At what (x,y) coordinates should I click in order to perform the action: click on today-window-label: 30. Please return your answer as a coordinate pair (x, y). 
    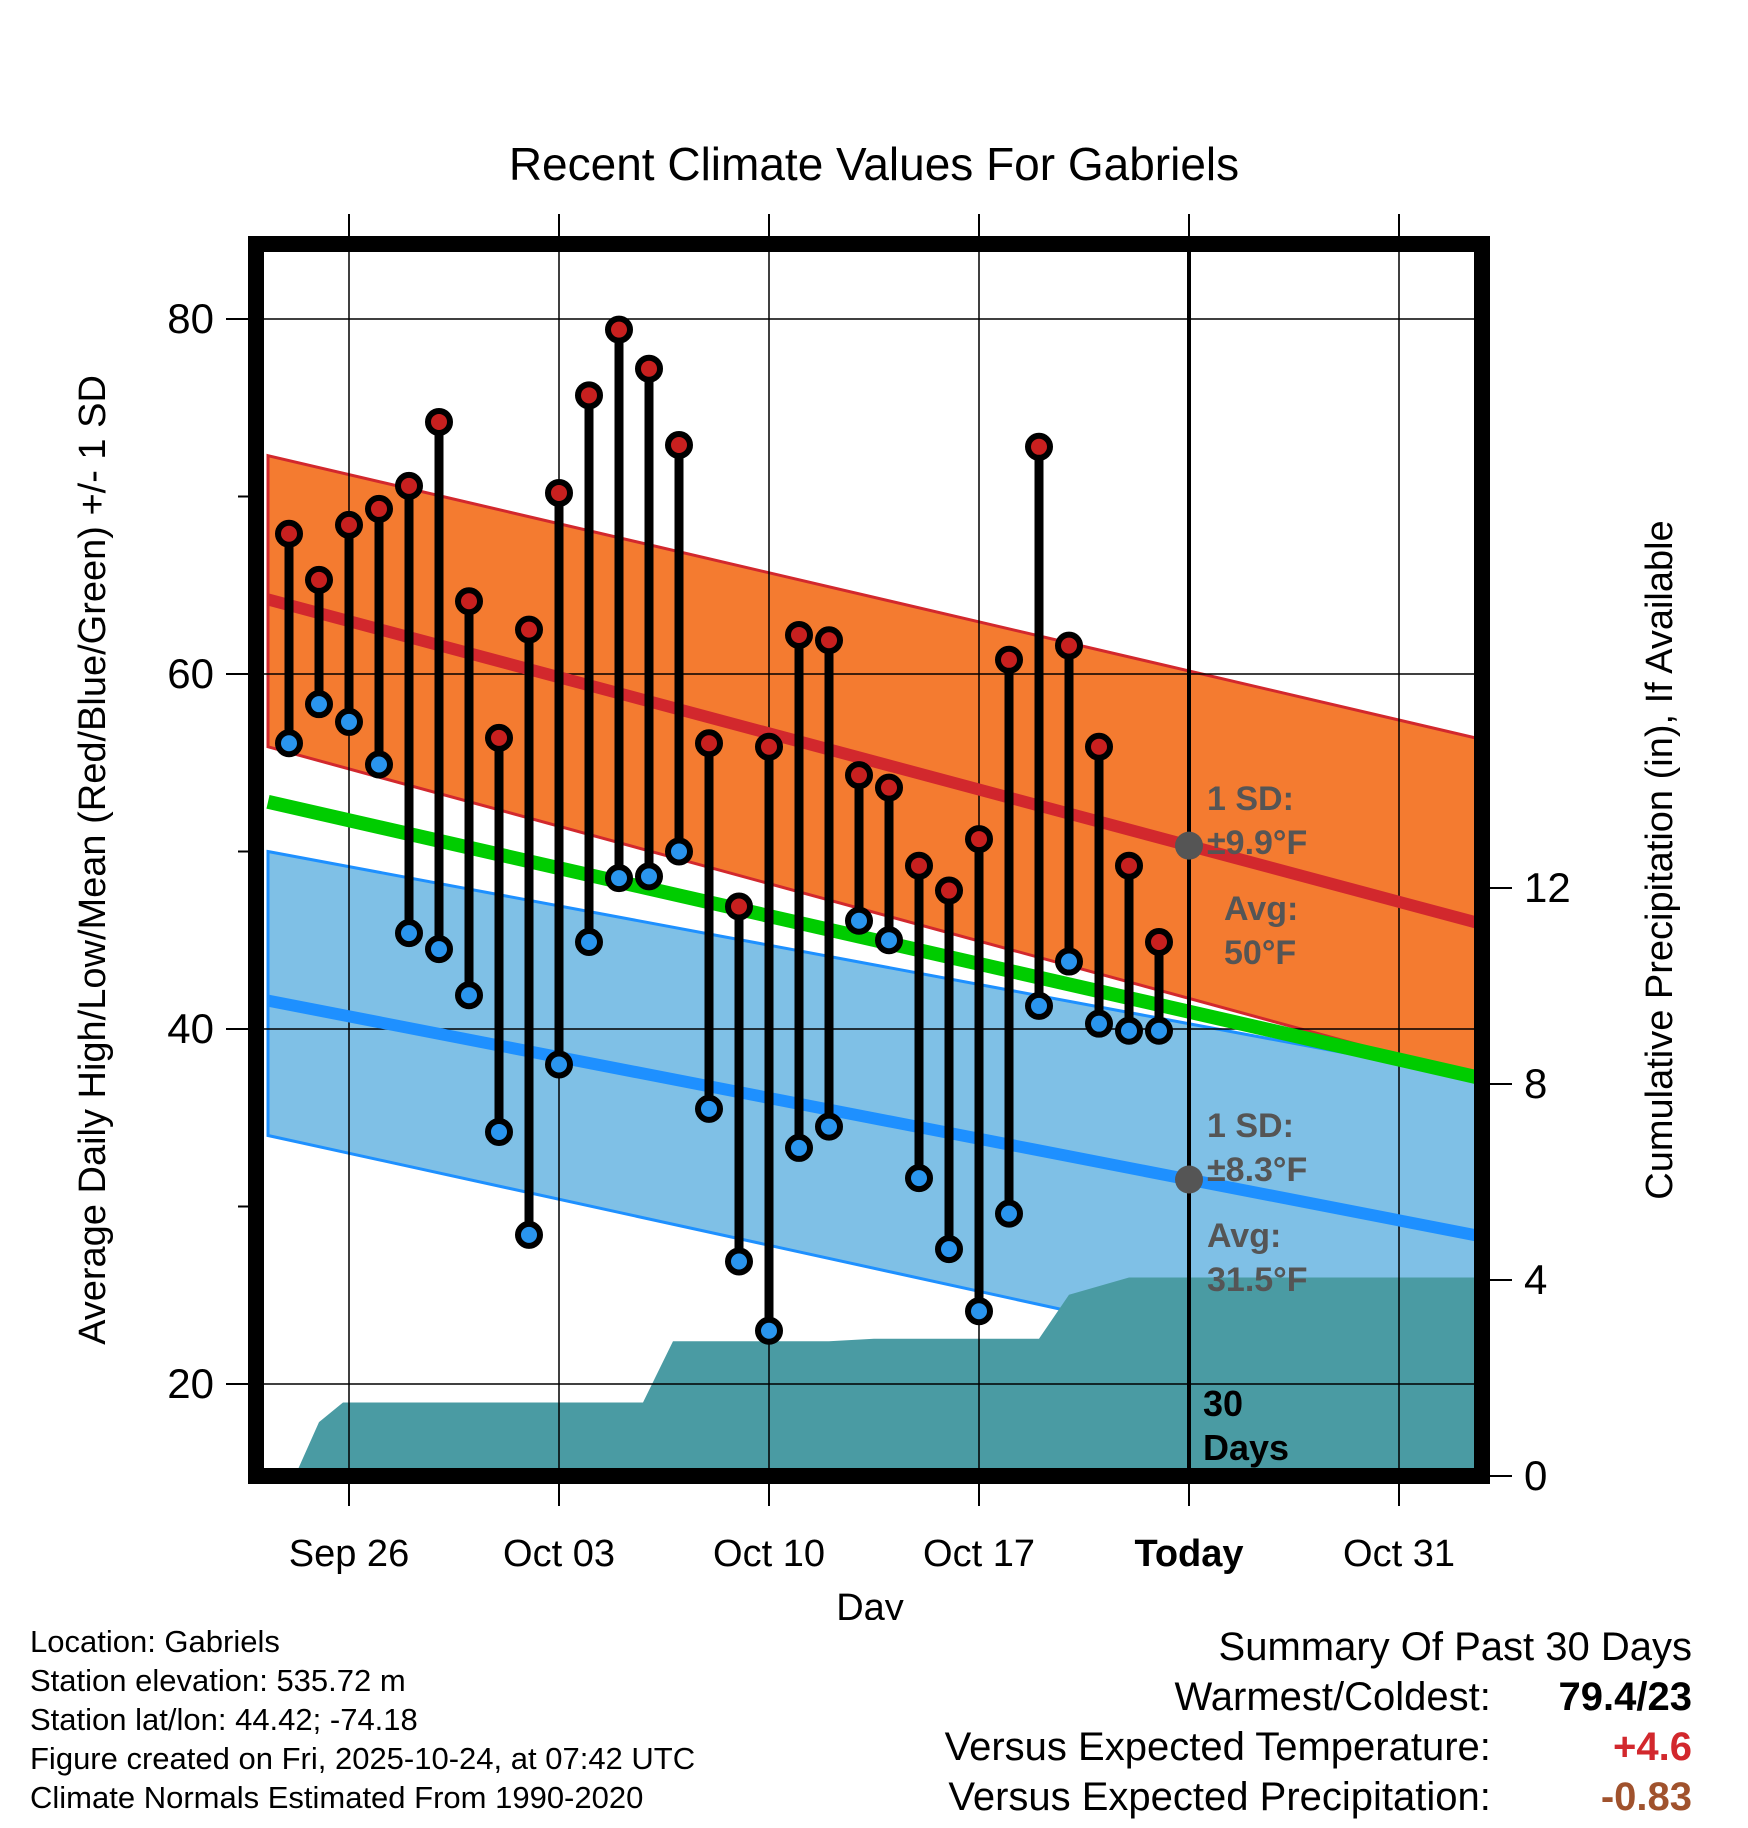
    Looking at the image, I should click on (1223, 1403).